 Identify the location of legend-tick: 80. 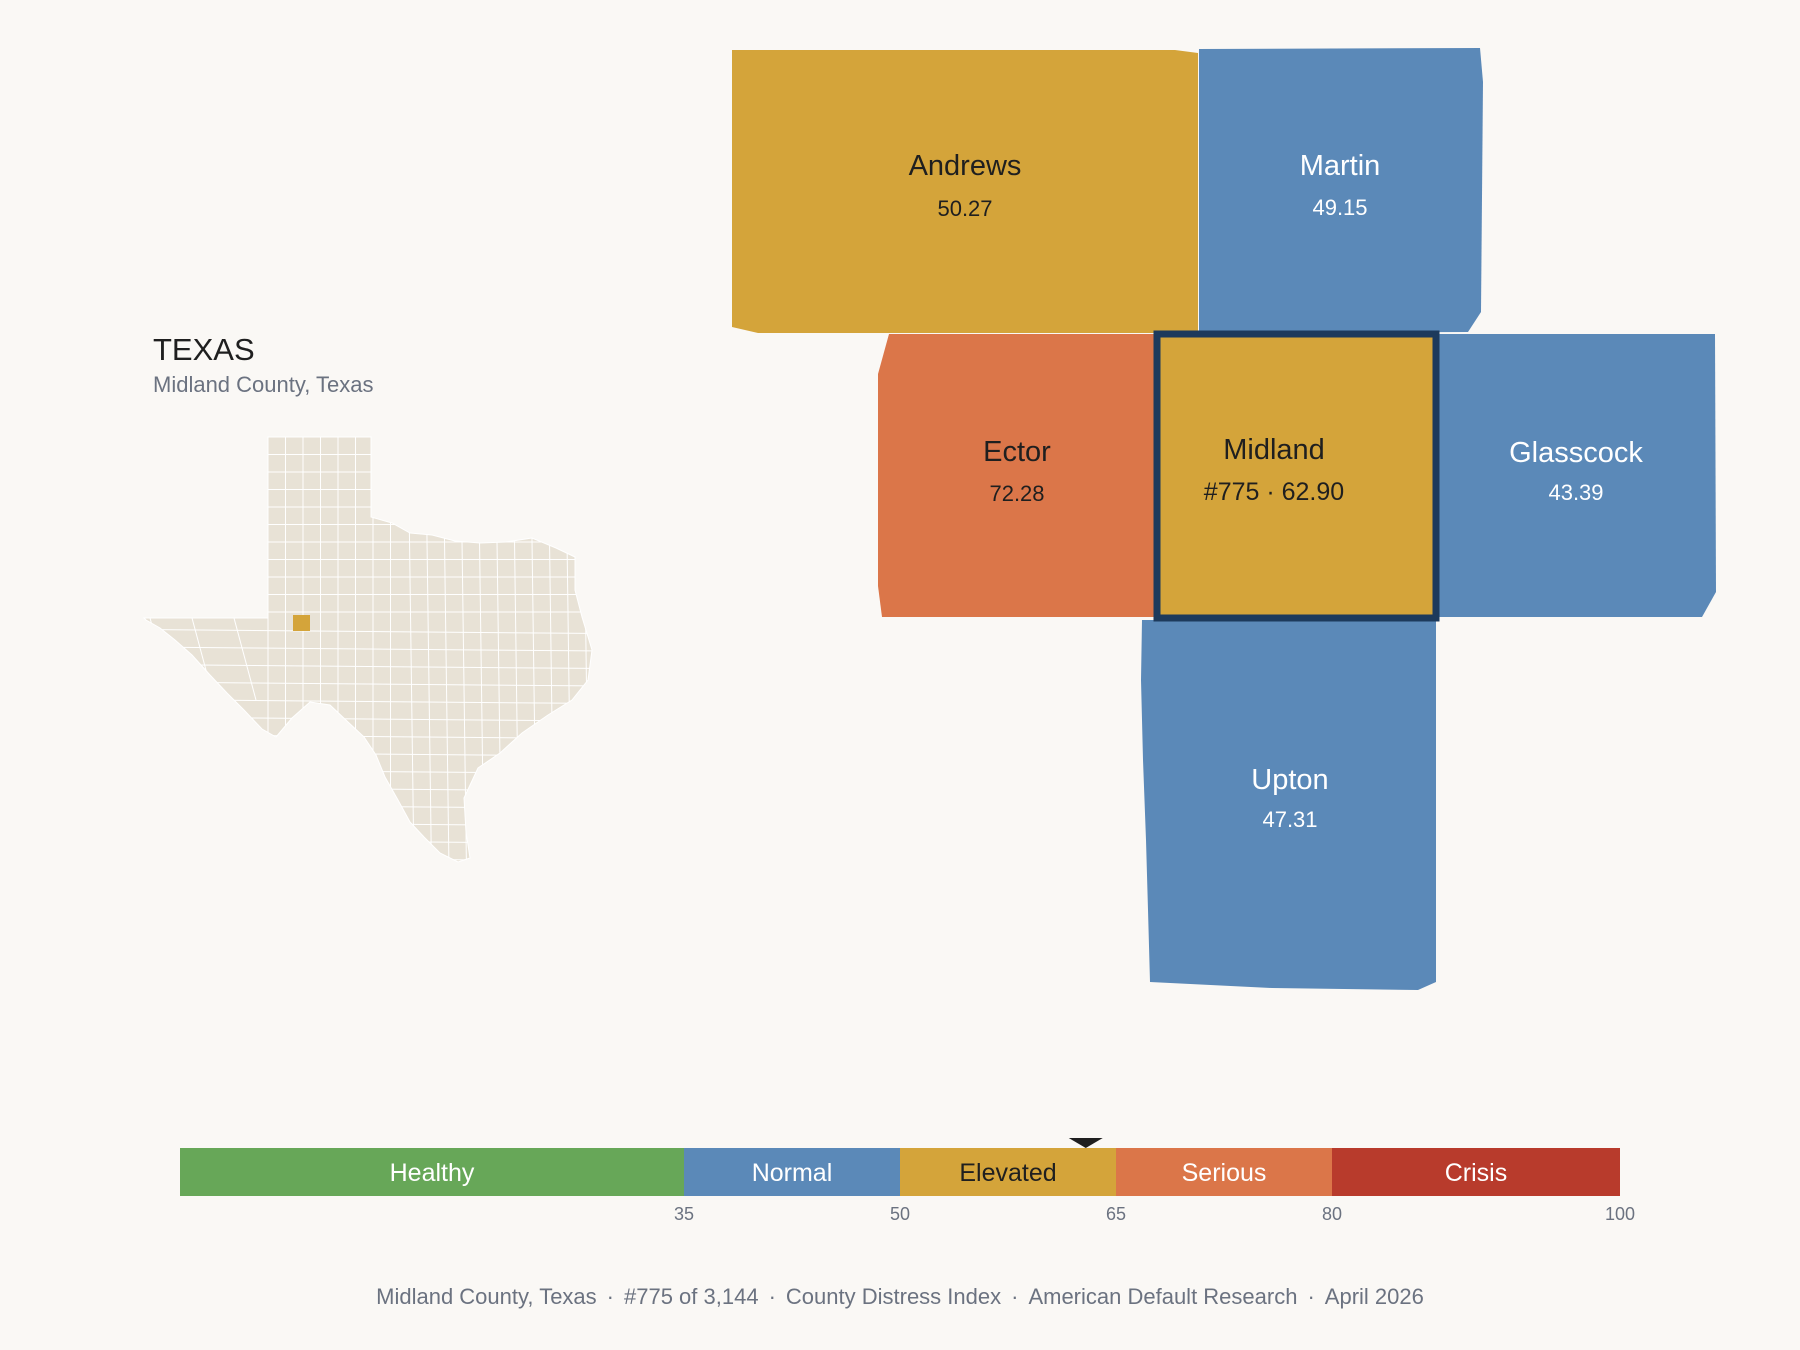
(1332, 1214).